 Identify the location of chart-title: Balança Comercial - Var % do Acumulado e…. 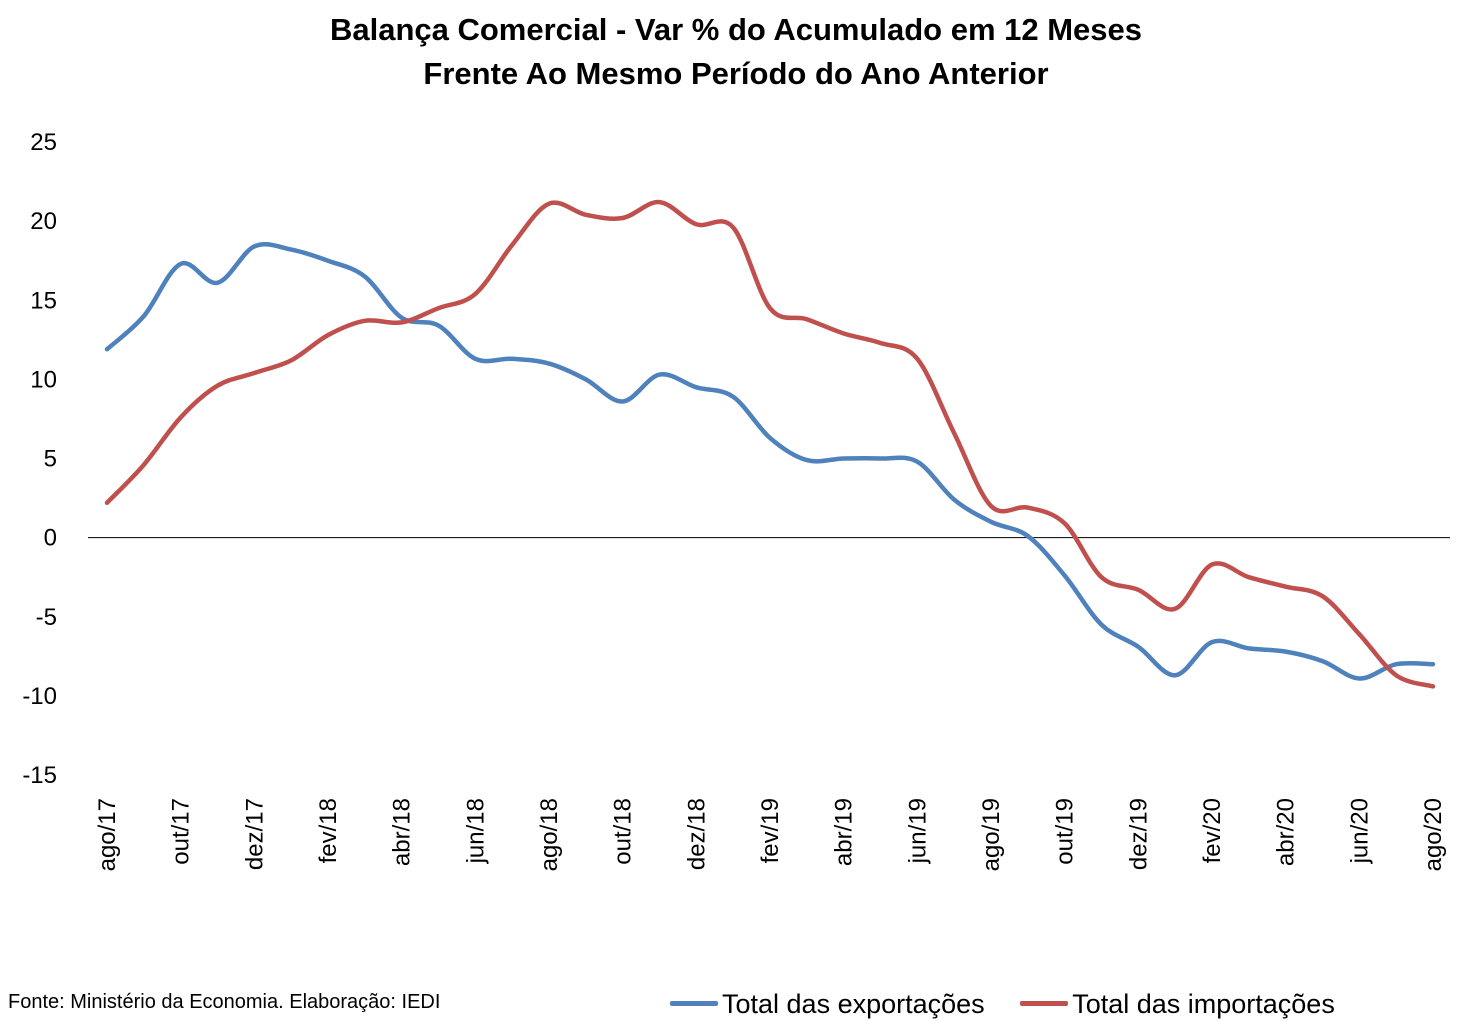
(736, 52).